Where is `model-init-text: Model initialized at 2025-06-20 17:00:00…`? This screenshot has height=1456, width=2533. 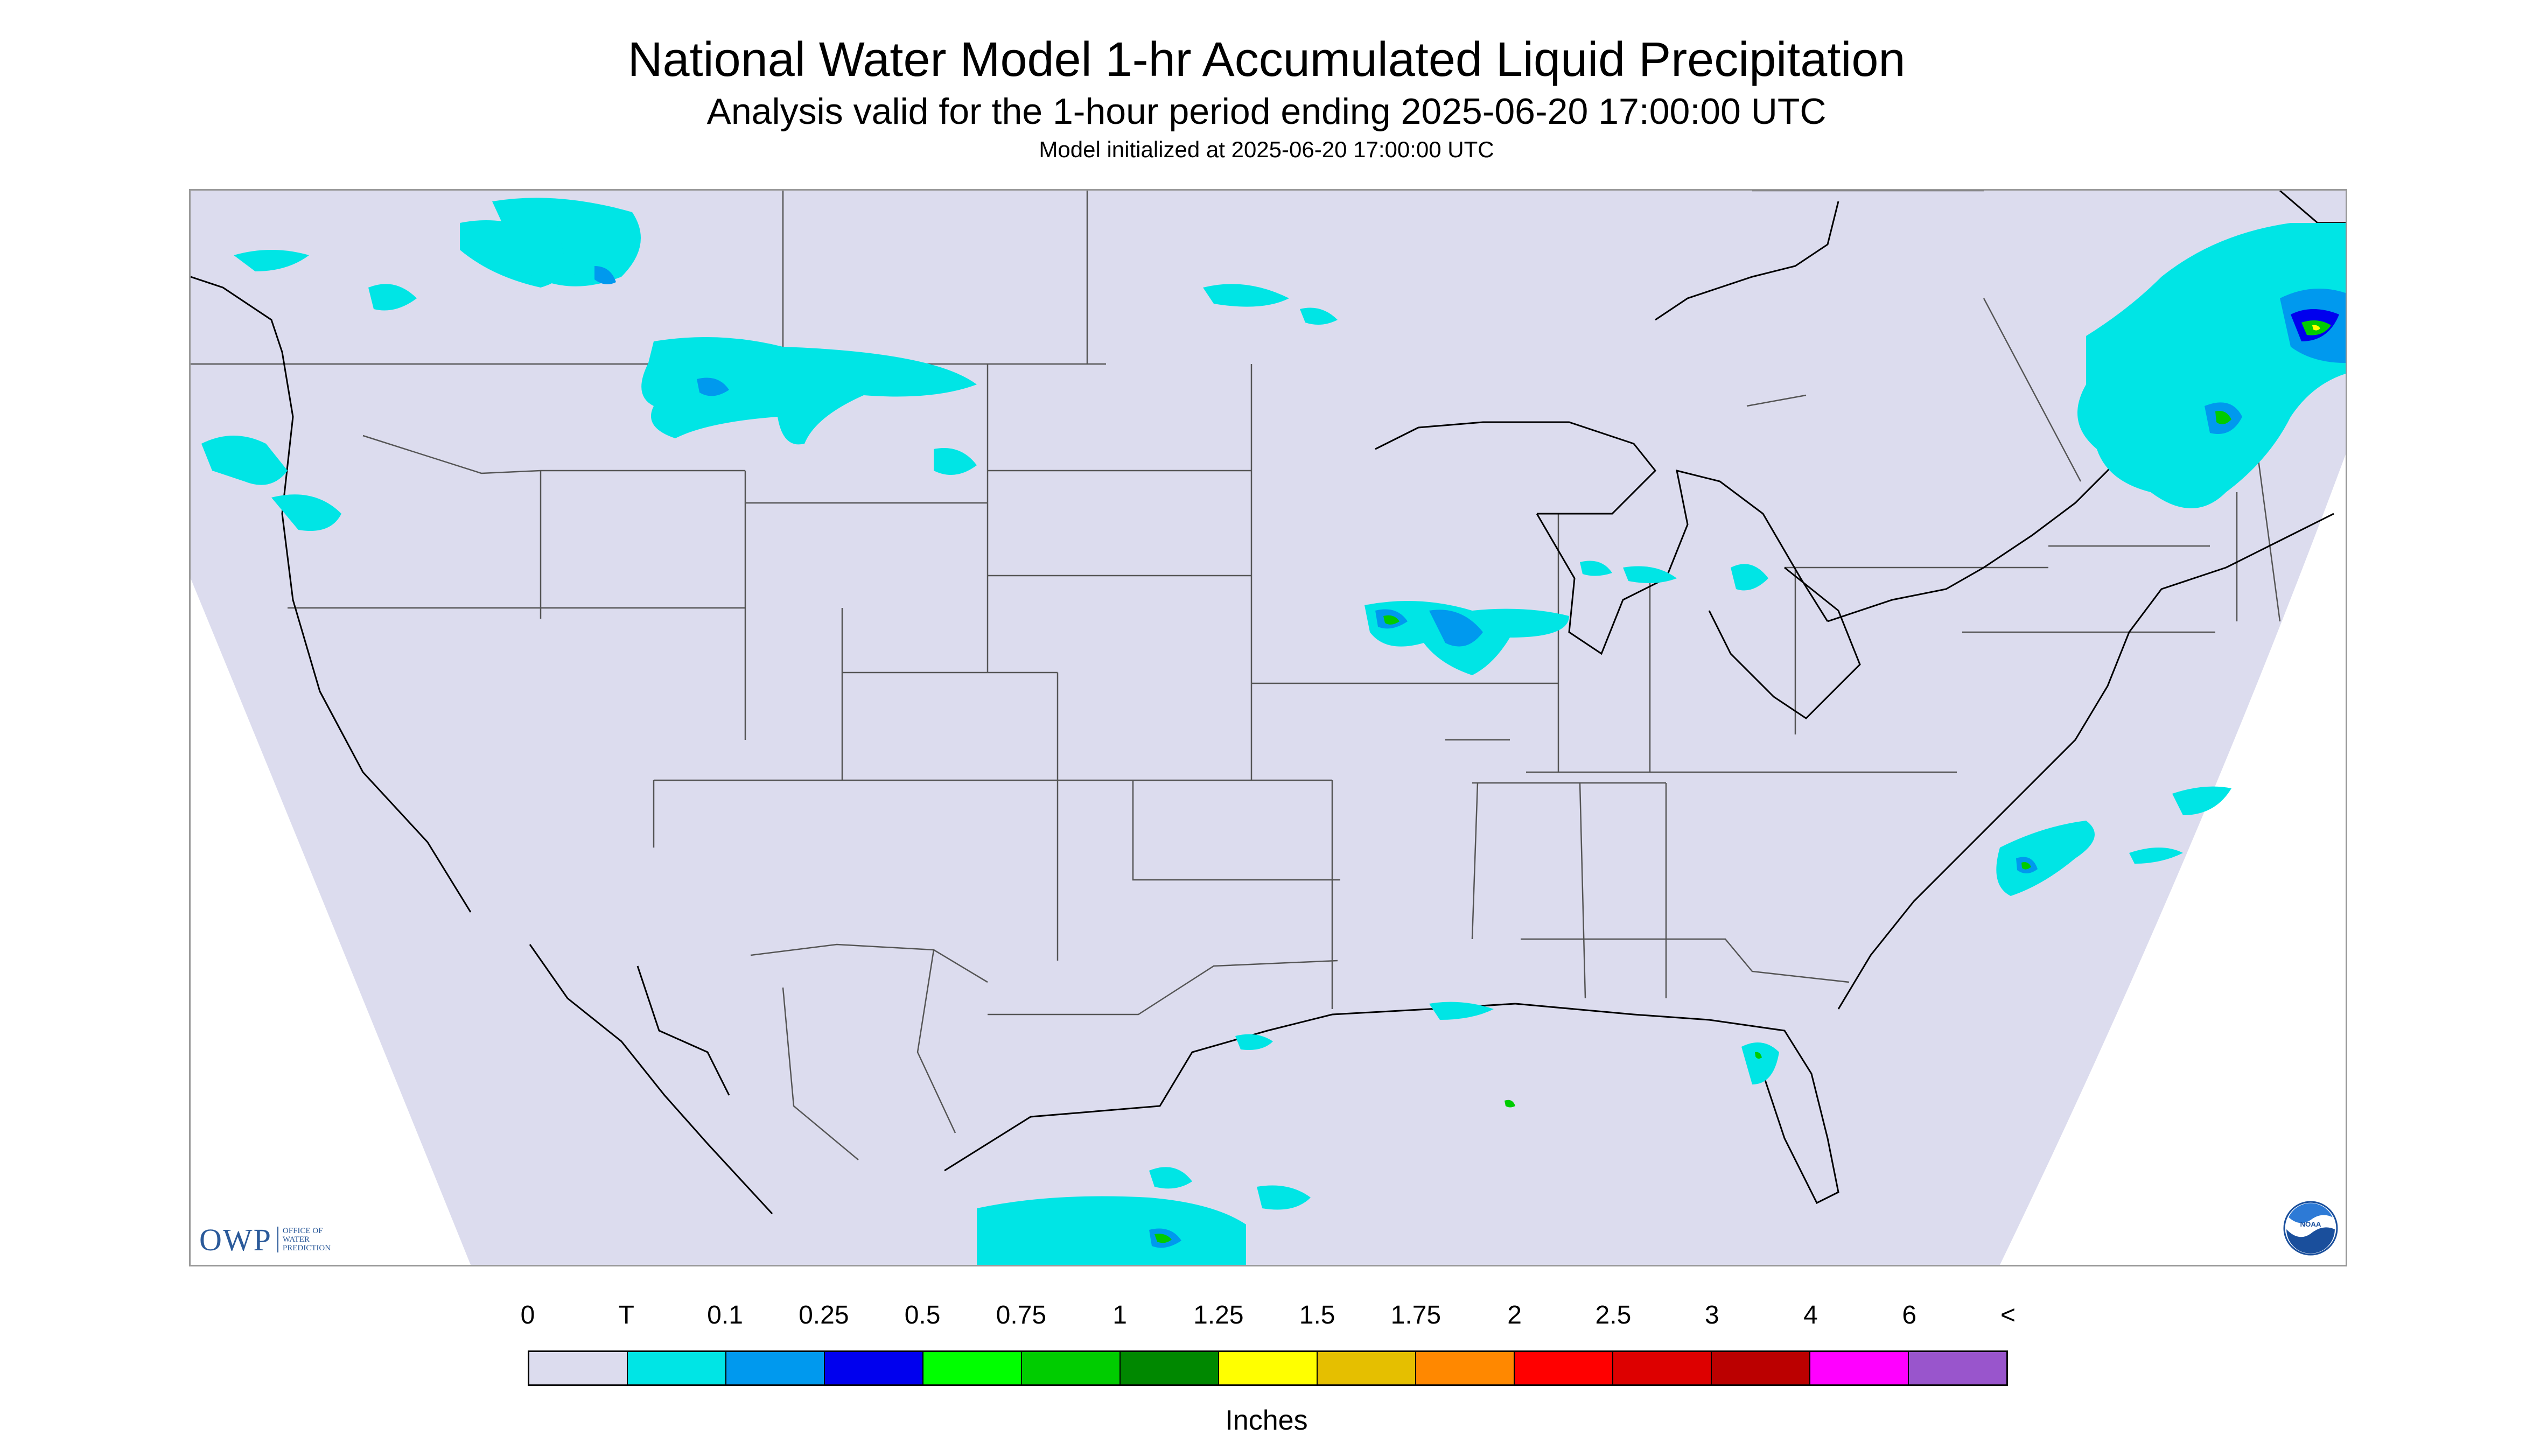
model-init-text: Model initialized at 2025-06-20 17:00:00… is located at coordinates (1266, 149).